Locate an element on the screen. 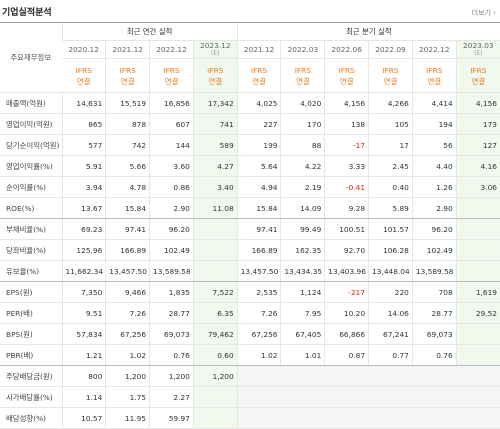  value-cell: 4,414 is located at coordinates (434, 103).